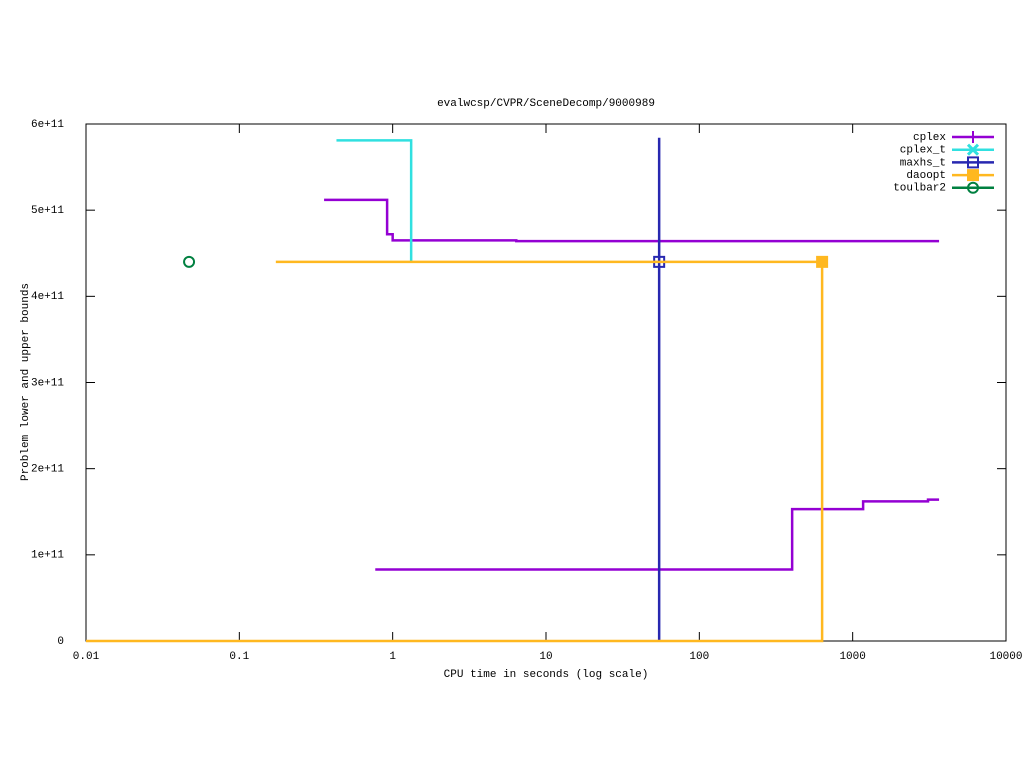 This screenshot has width=1024, height=768. I want to click on y-tick-label: 3e+11, so click(47, 383).